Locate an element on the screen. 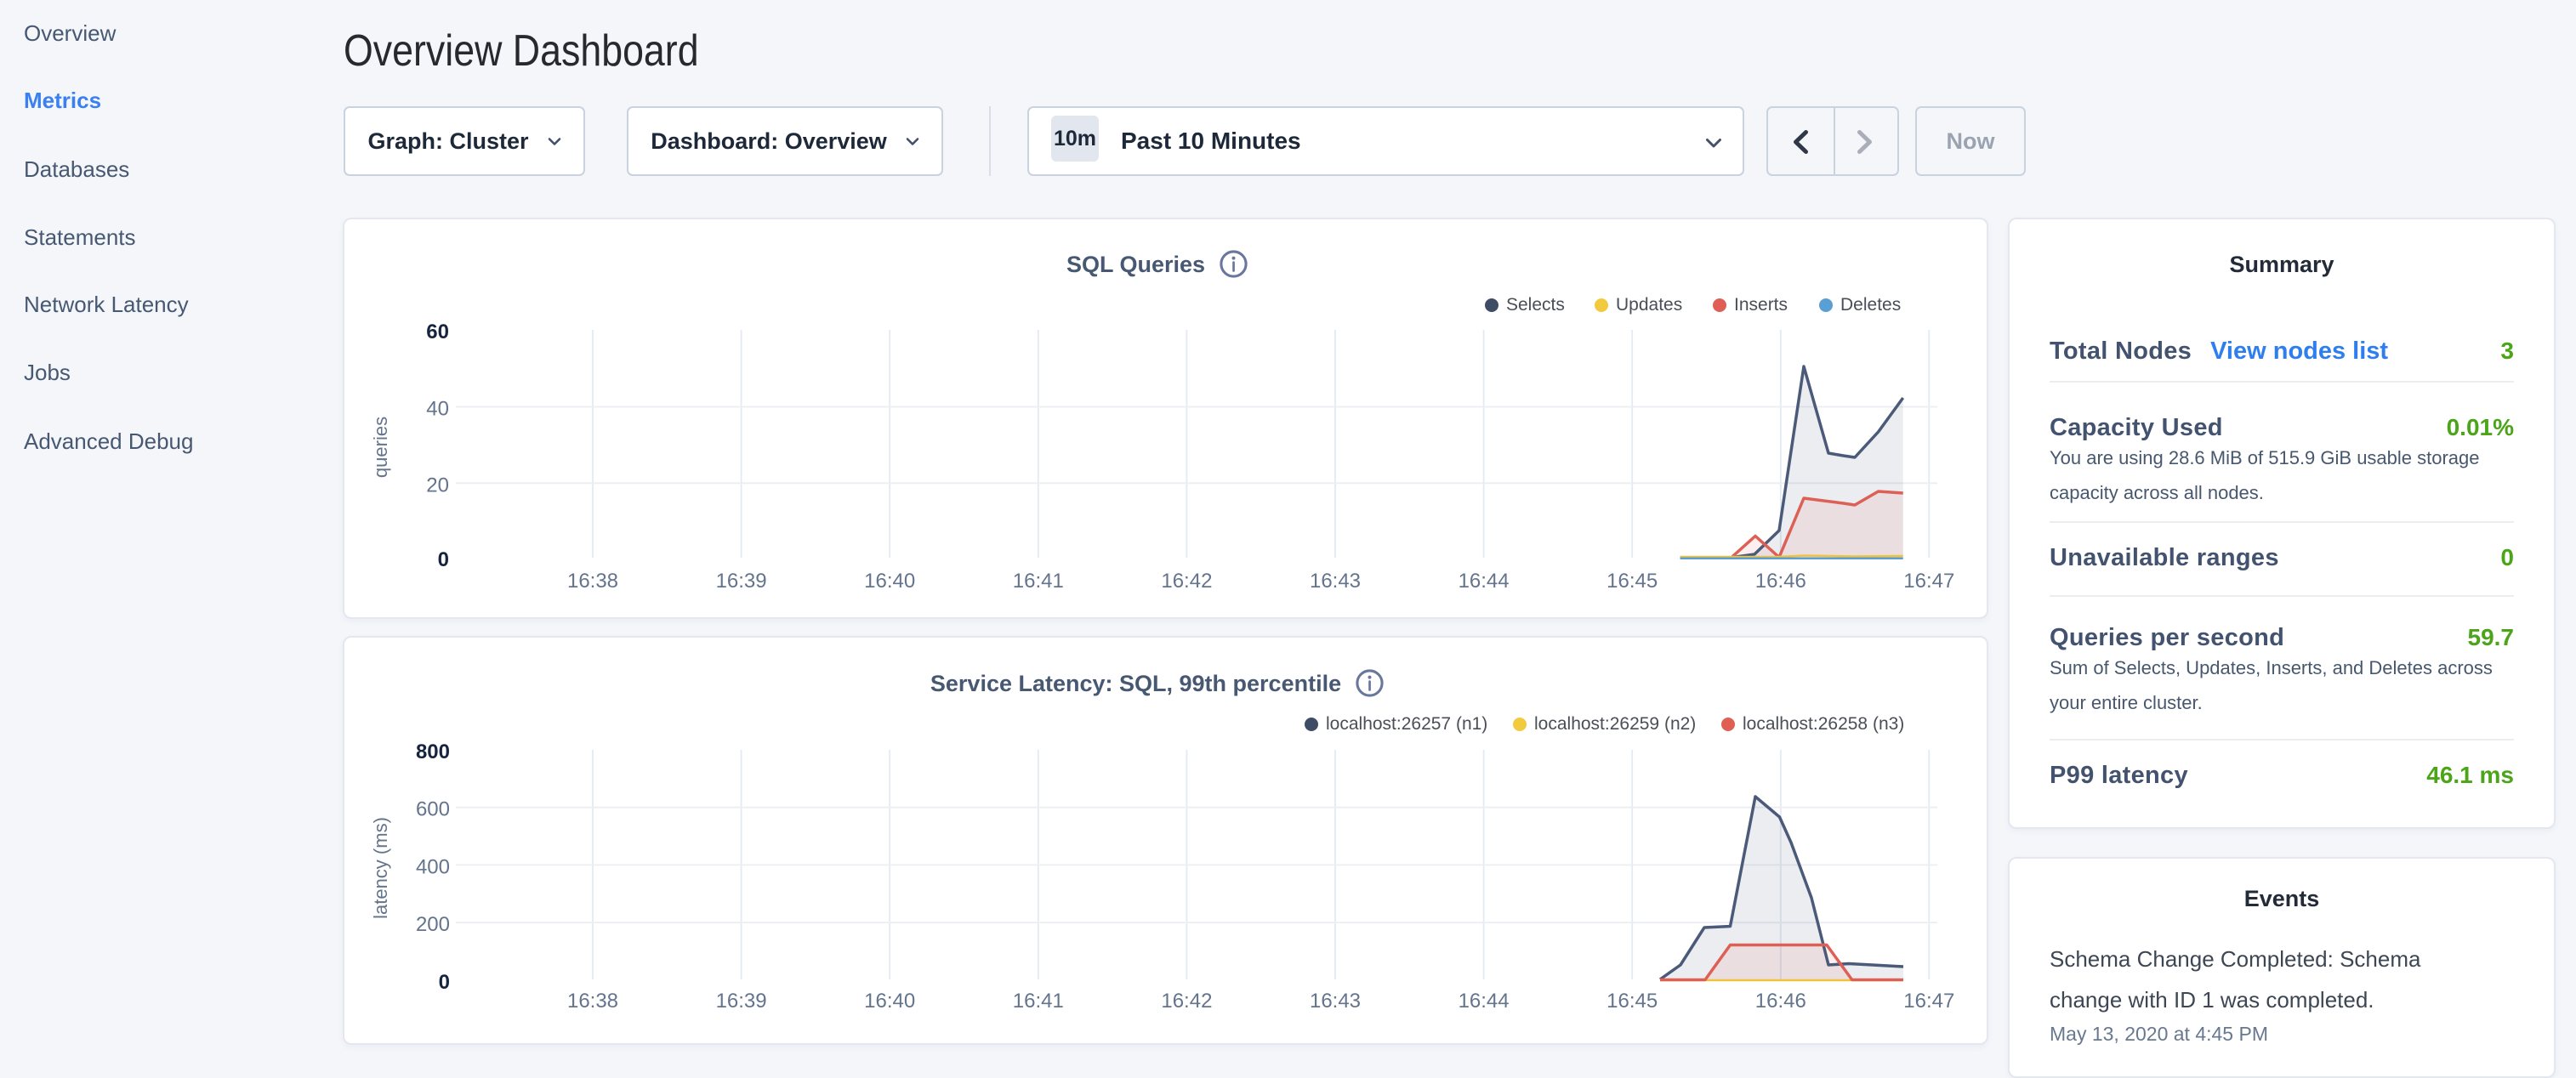 The height and width of the screenshot is (1078, 2576). svg-text: 60 is located at coordinates (437, 332).